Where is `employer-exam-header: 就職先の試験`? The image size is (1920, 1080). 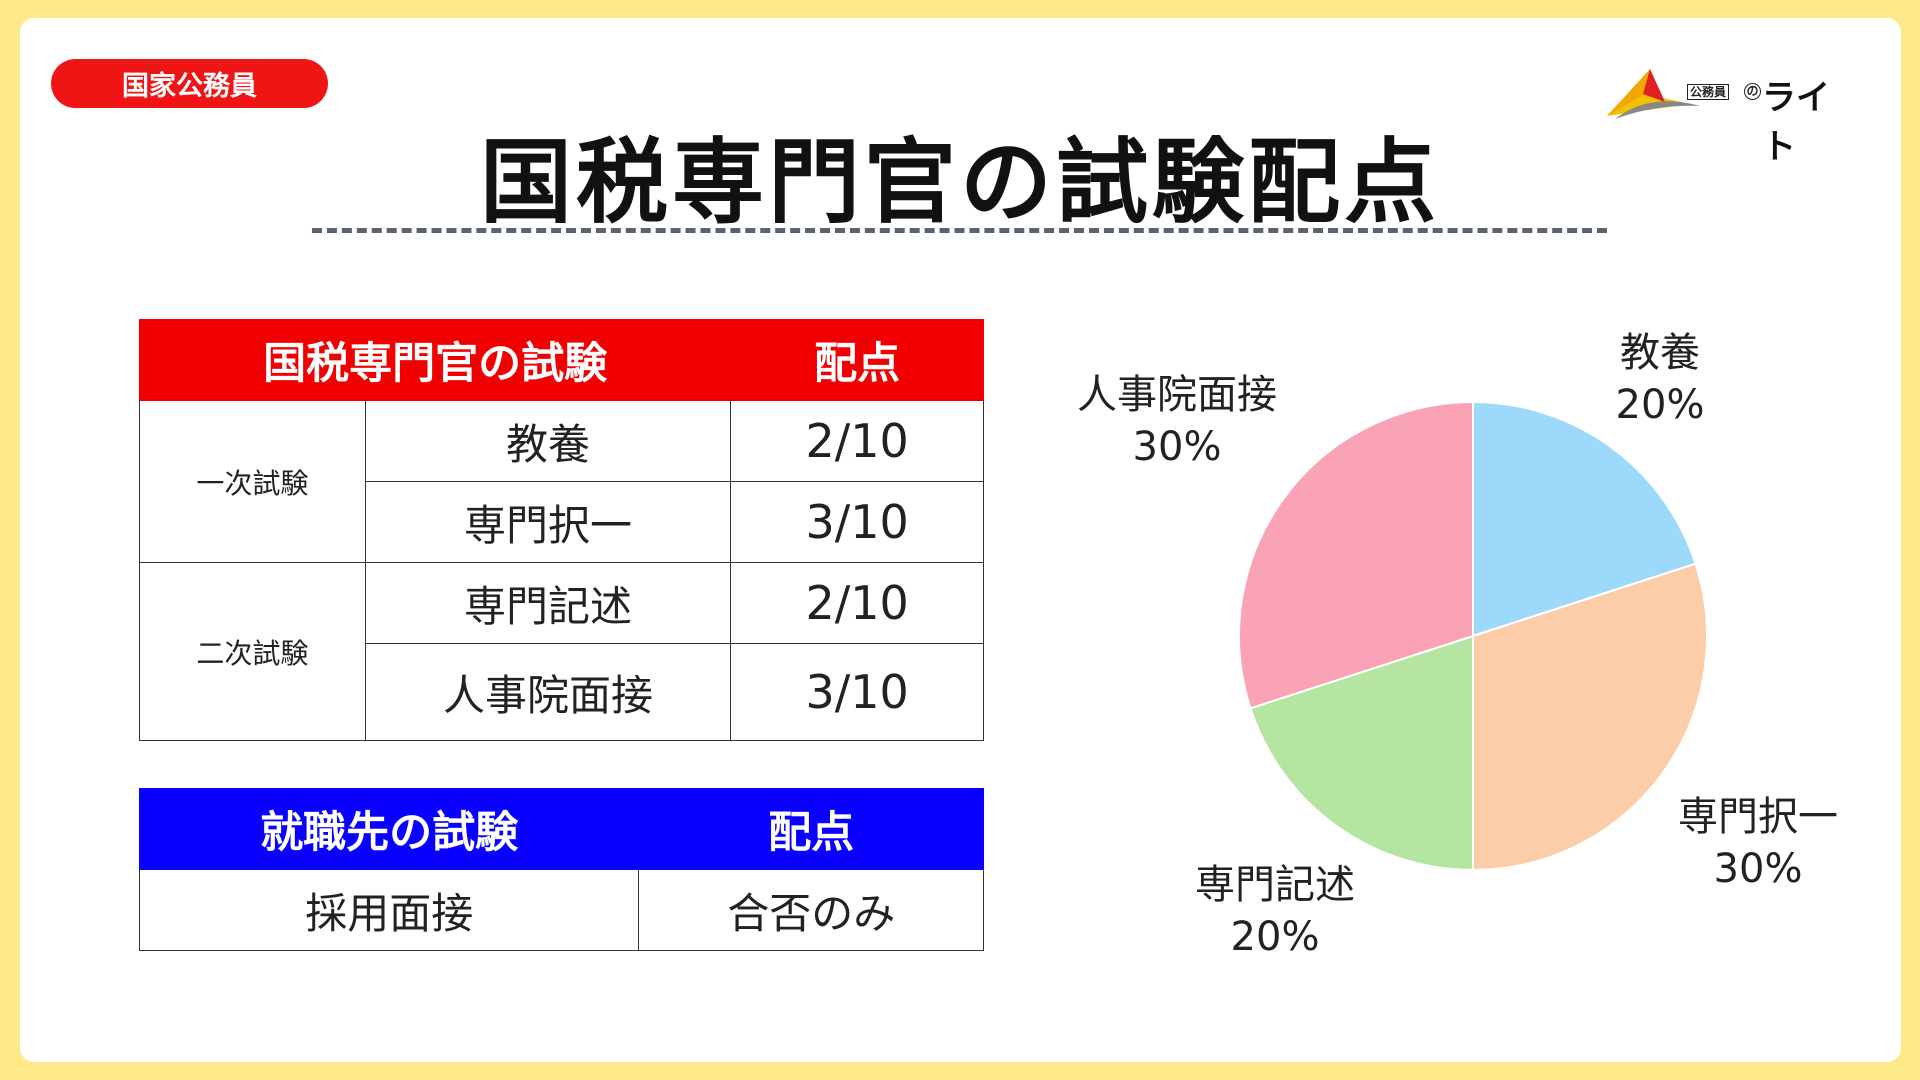 employer-exam-header: 就職先の試験 is located at coordinates (389, 829).